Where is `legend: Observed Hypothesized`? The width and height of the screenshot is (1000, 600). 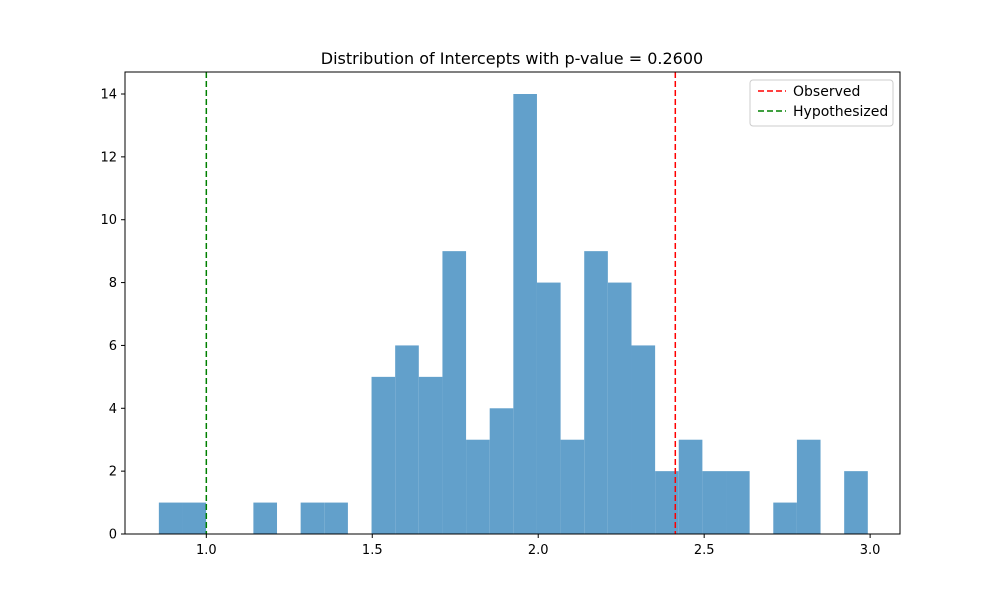
legend: Observed Hypothesized is located at coordinates (821, 103).